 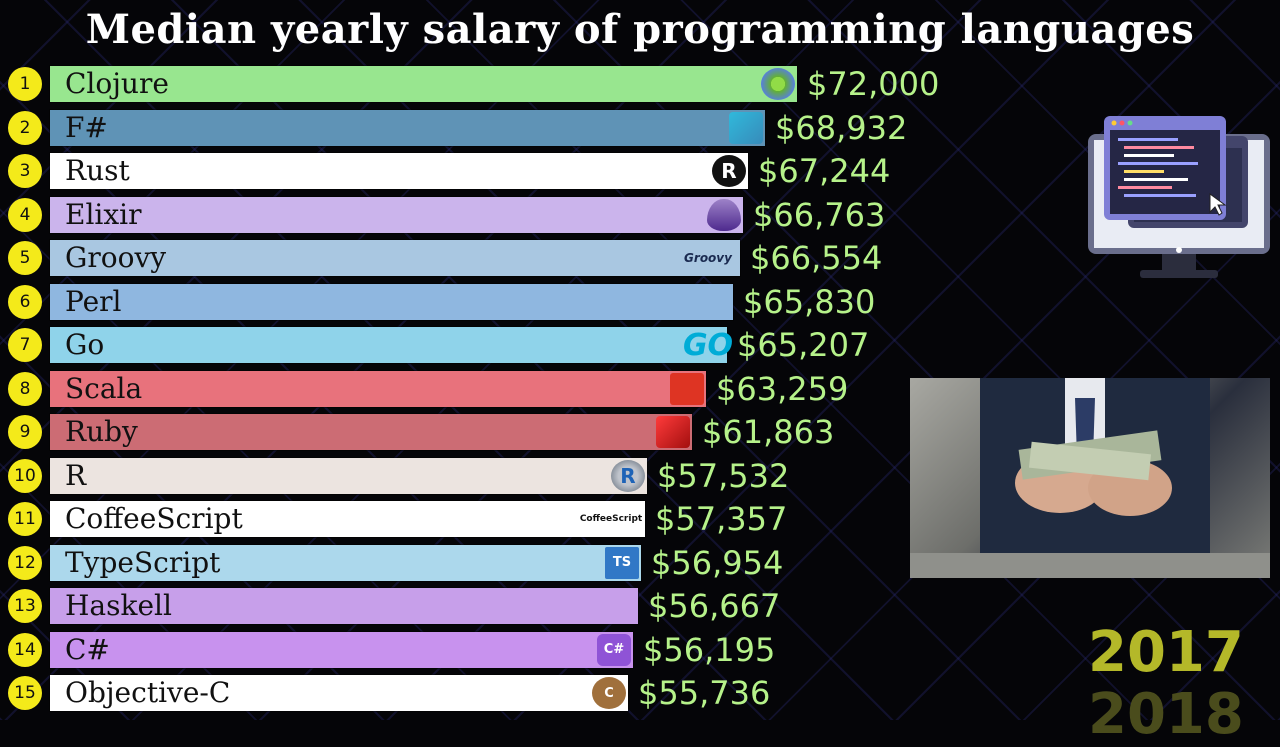 I want to click on rank-badge: 3, so click(x=25, y=171).